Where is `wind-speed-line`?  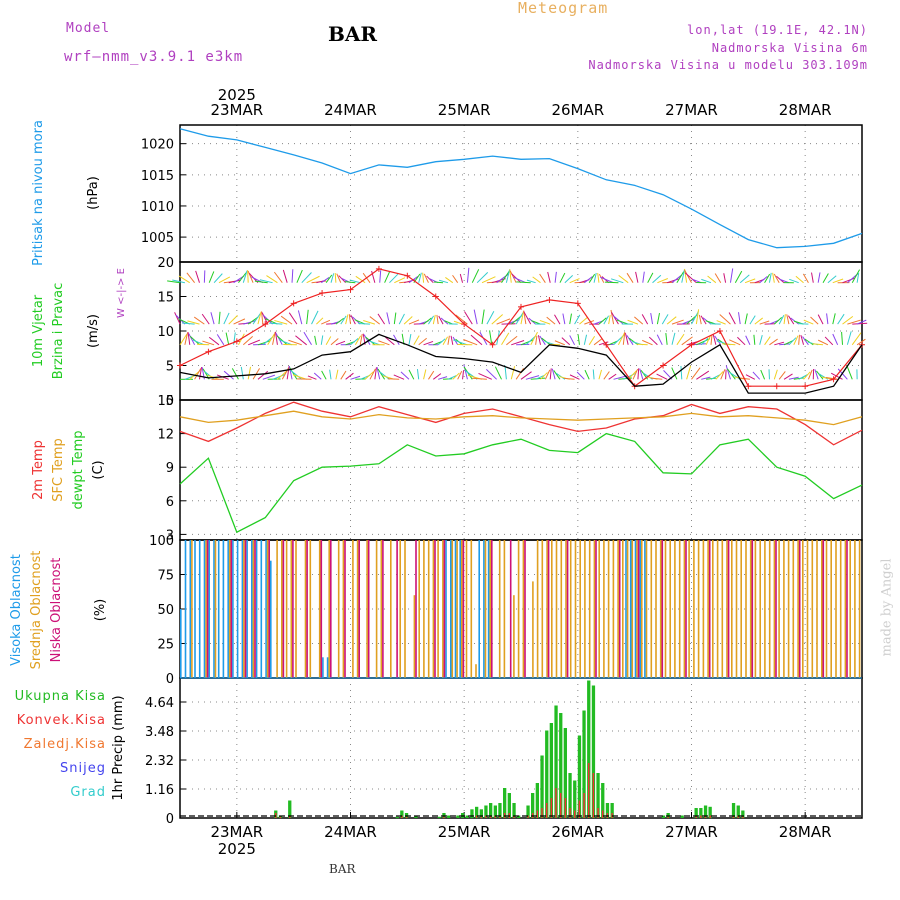
wind-speed-line is located at coordinates (521, 363).